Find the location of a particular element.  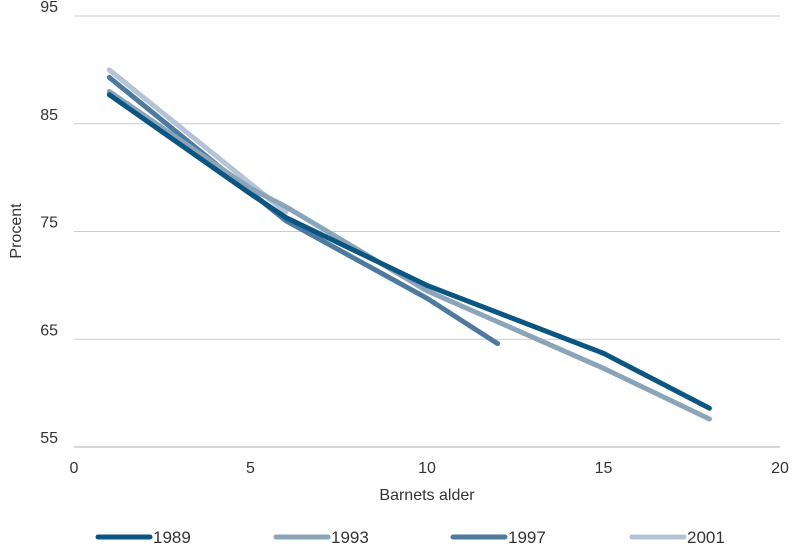

legend-item-1997: 1997 is located at coordinates (498, 537).